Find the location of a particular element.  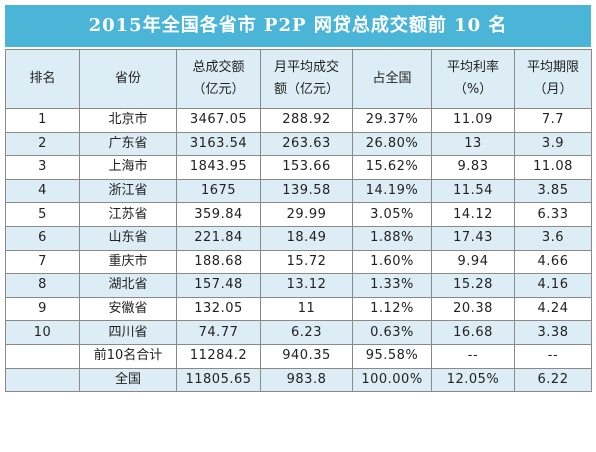

share-cell: 3.05% is located at coordinates (392, 214).